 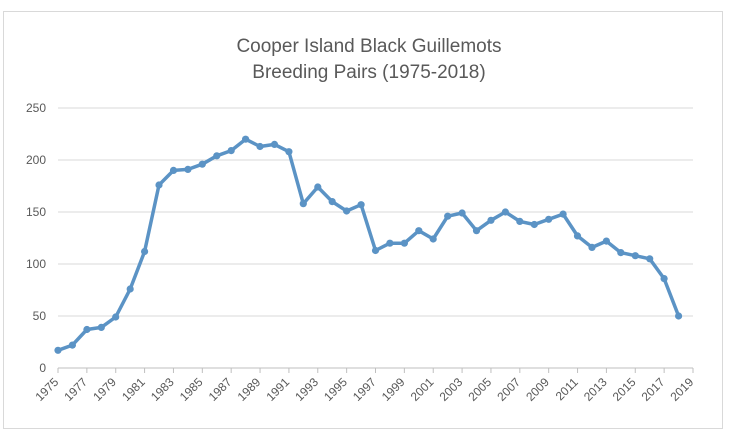 What do you see at coordinates (592, 247) in the screenshot?
I see `data-point-2012` at bounding box center [592, 247].